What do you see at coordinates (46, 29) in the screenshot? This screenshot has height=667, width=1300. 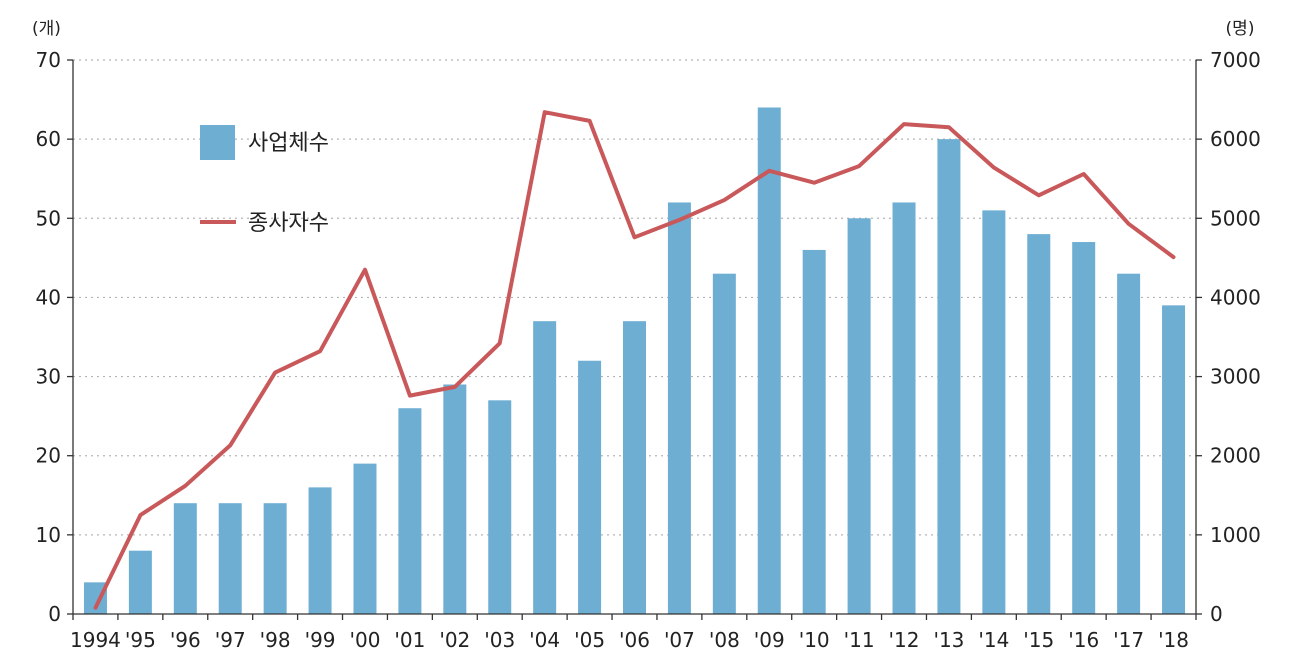 I see `left-axis-unit: (개)` at bounding box center [46, 29].